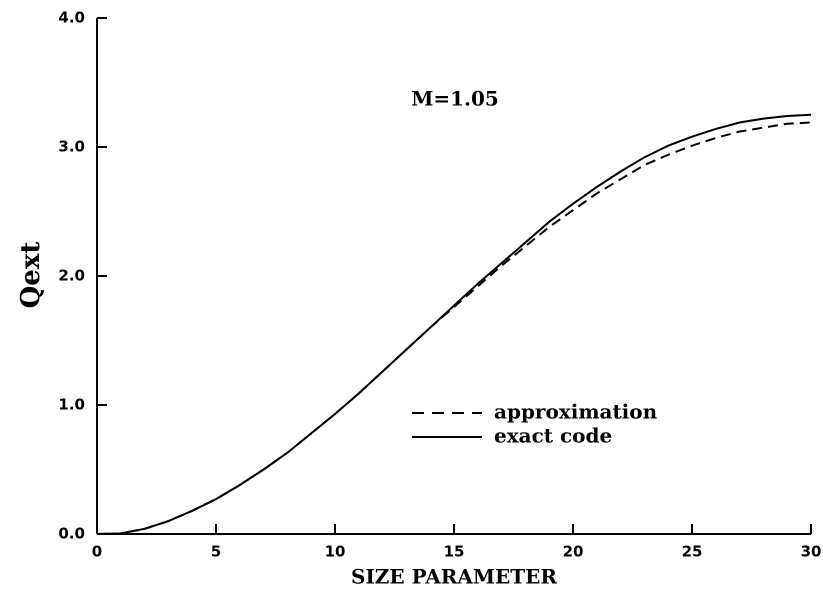  I want to click on x-tick-label: 15, so click(454, 552).